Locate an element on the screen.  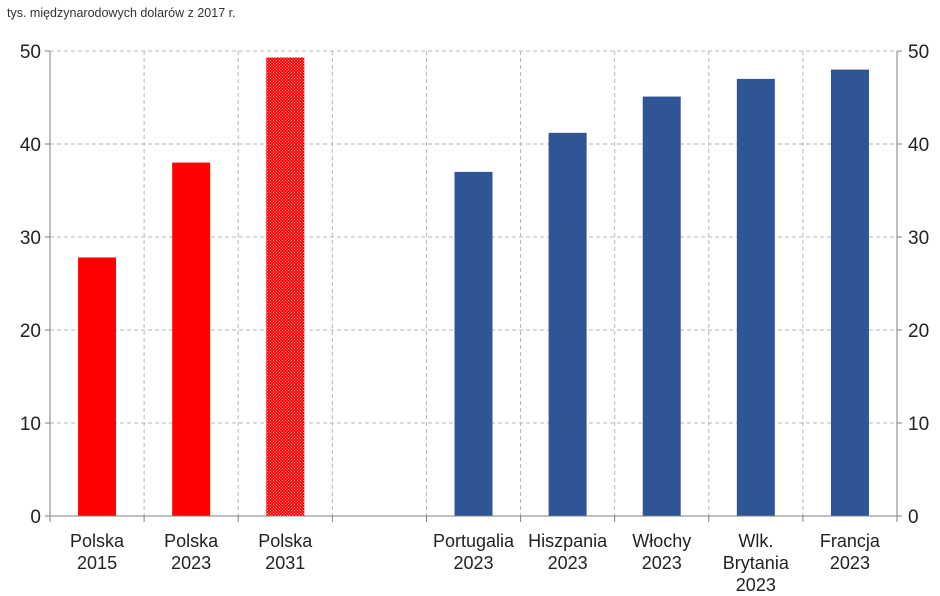
x-tick-label: Wlk. is located at coordinates (755, 541).